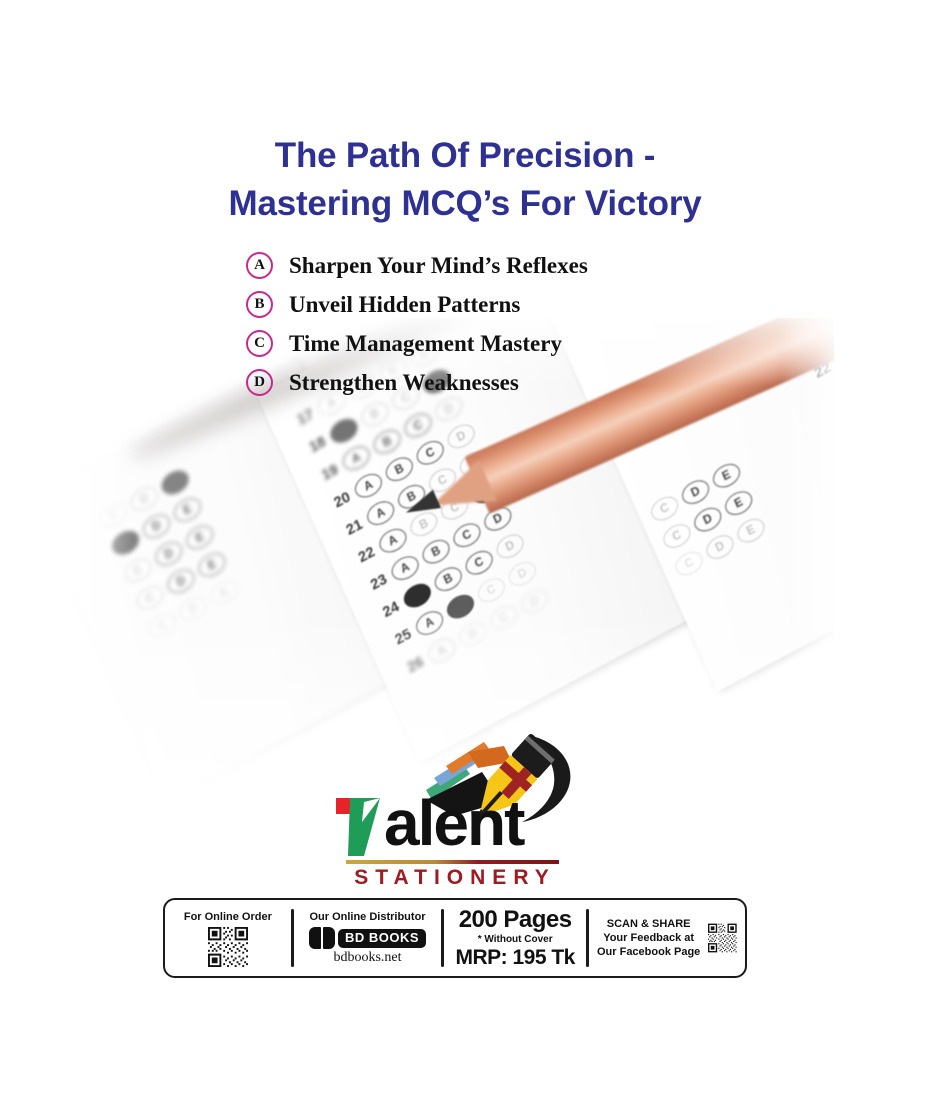  Describe the element at coordinates (415, 664) in the screenshot. I see `row-number: 26` at that location.